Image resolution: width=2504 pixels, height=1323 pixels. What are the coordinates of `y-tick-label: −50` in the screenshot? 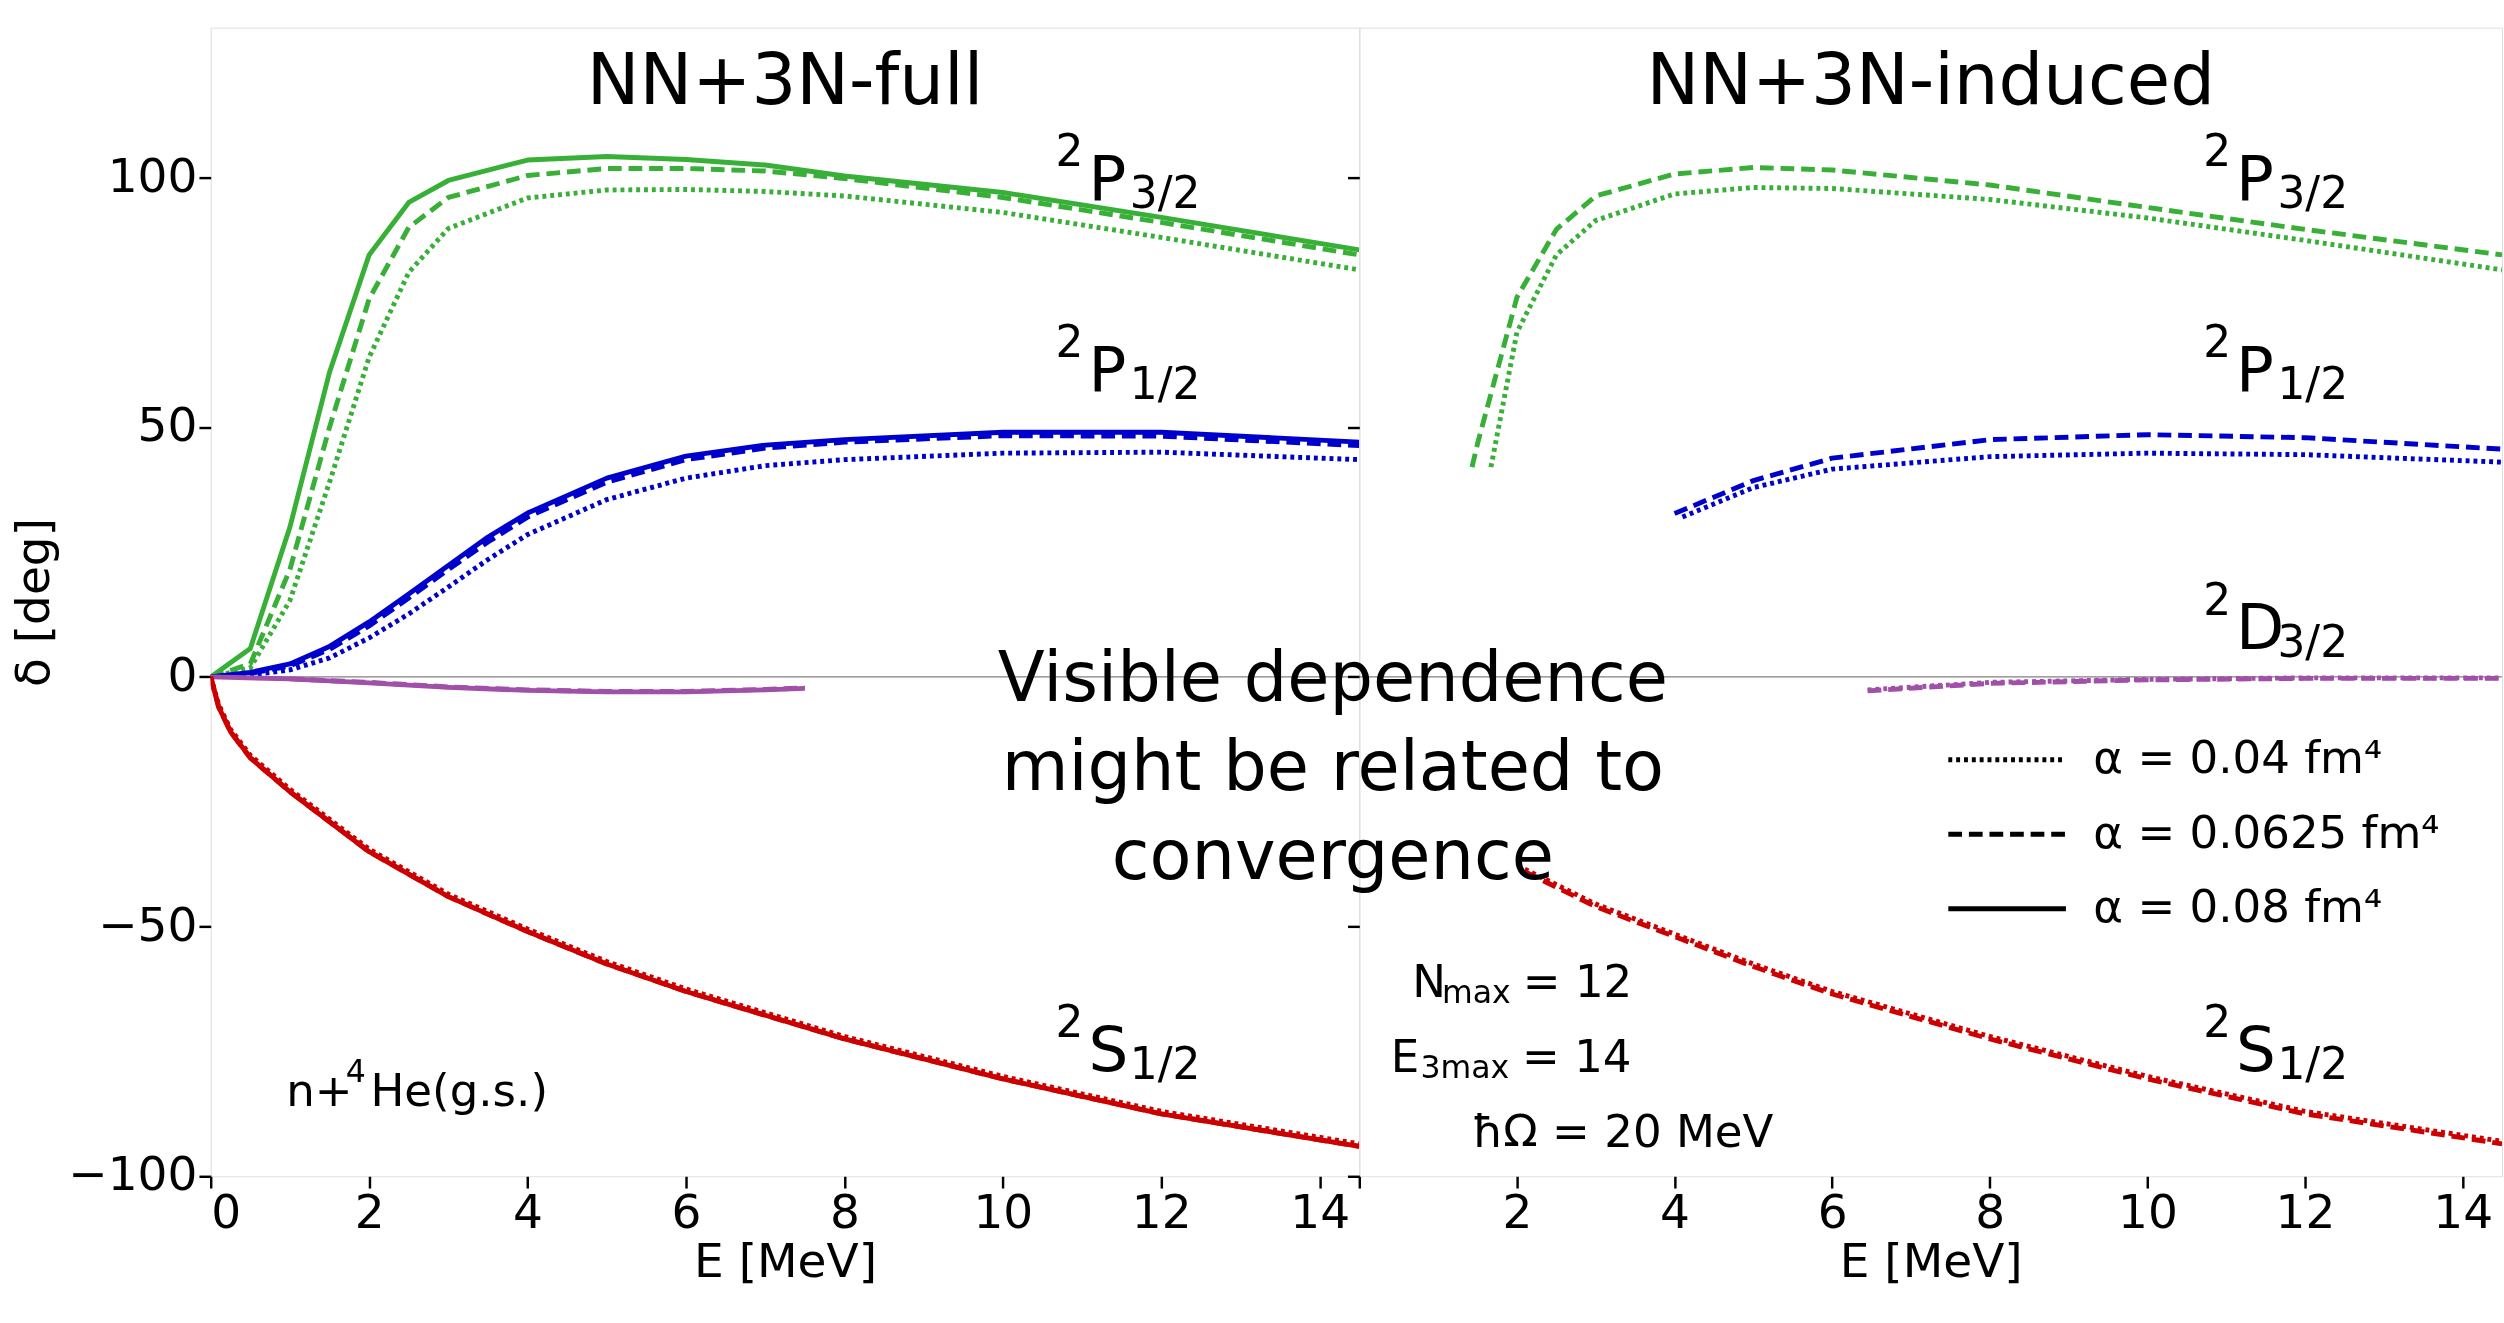 It's located at (148, 924).